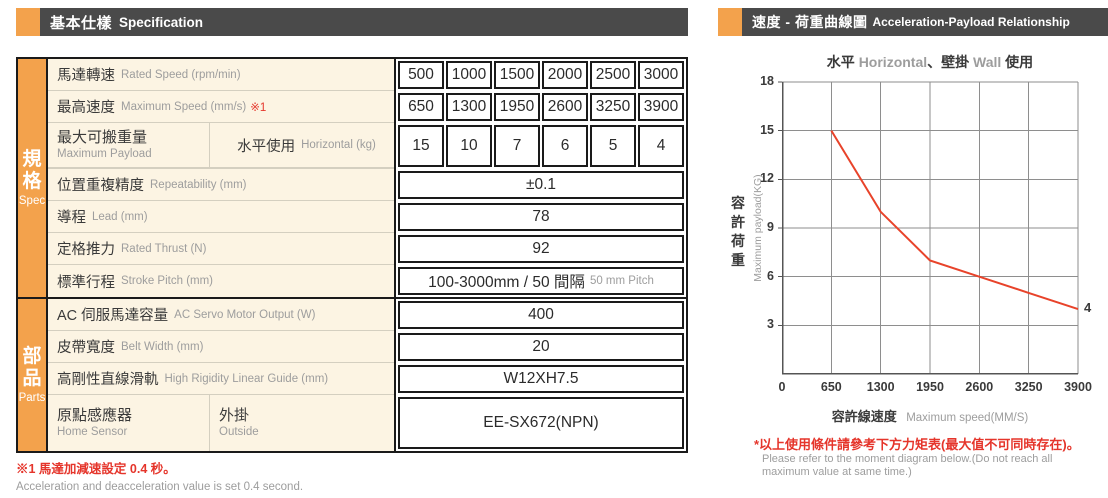 The image size is (1108, 498). Describe the element at coordinates (661, 75) in the screenshot. I see `value-cell: 3000` at that location.